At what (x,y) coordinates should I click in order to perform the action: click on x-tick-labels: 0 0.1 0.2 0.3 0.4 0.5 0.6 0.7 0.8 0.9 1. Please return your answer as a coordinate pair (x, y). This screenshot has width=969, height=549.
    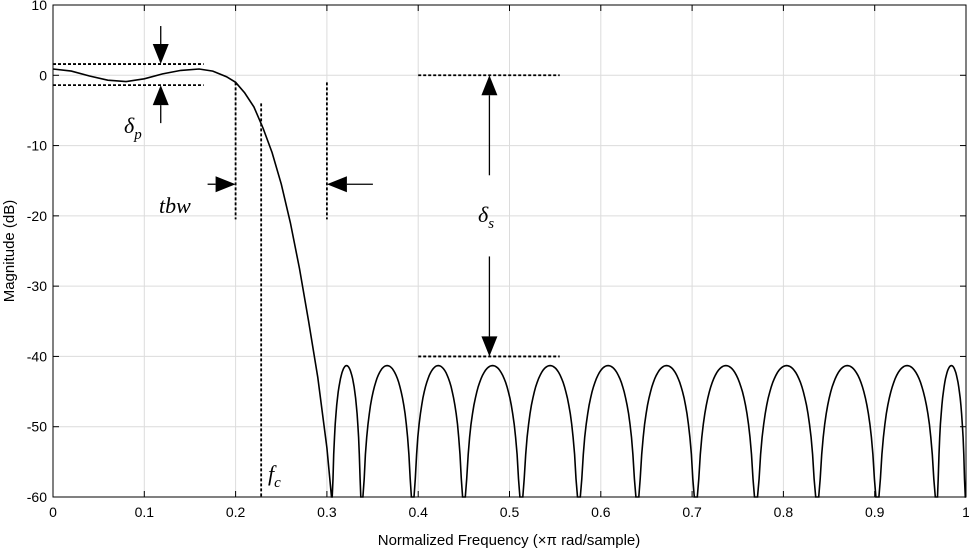
    Looking at the image, I should click on (509, 512).